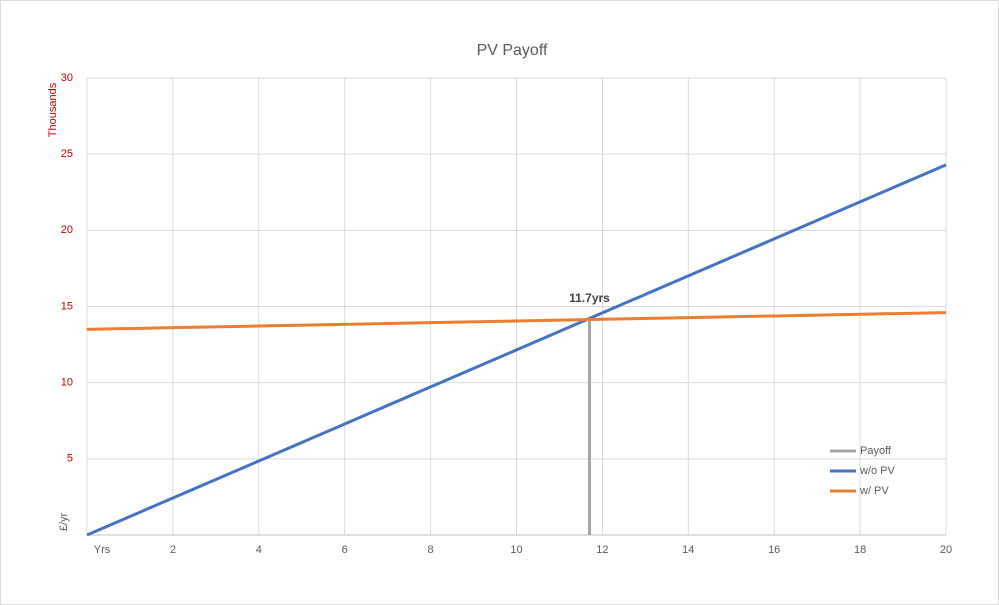  What do you see at coordinates (431, 550) in the screenshot?
I see `x-tick-label: 8` at bounding box center [431, 550].